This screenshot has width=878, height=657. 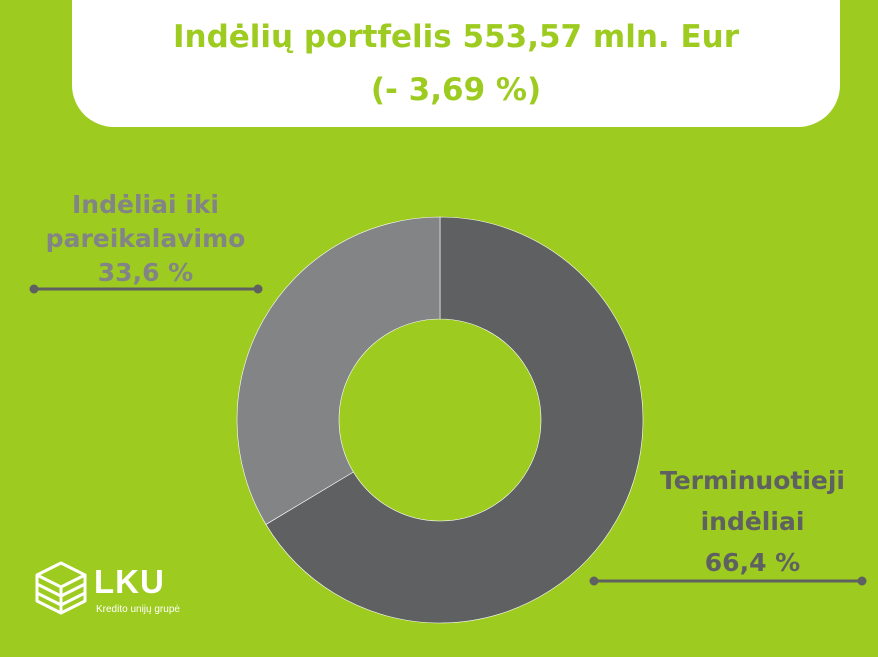 I want to click on cube-logo-icon, so click(x=61, y=588).